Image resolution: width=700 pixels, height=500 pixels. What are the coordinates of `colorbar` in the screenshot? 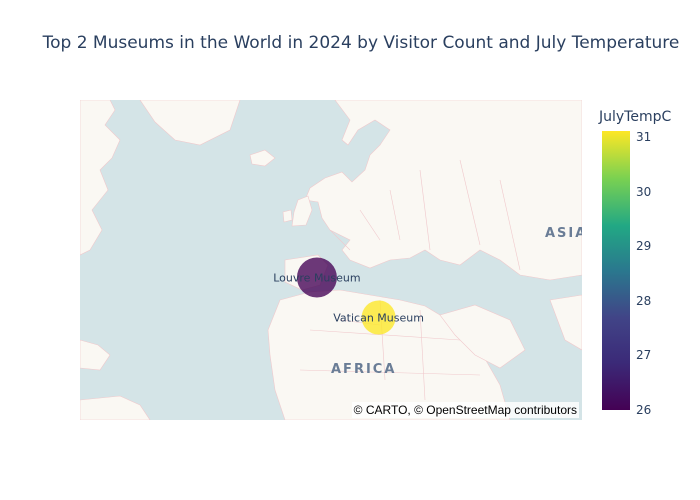 It's located at (616, 270).